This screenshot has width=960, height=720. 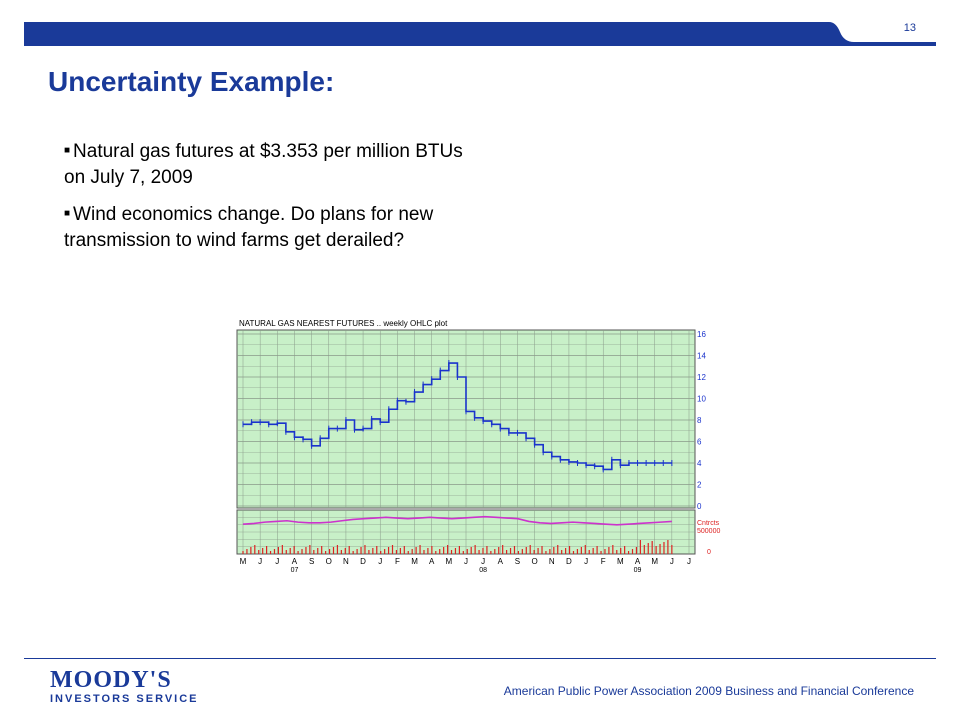 I want to click on footer-divider, so click(x=480, y=658).